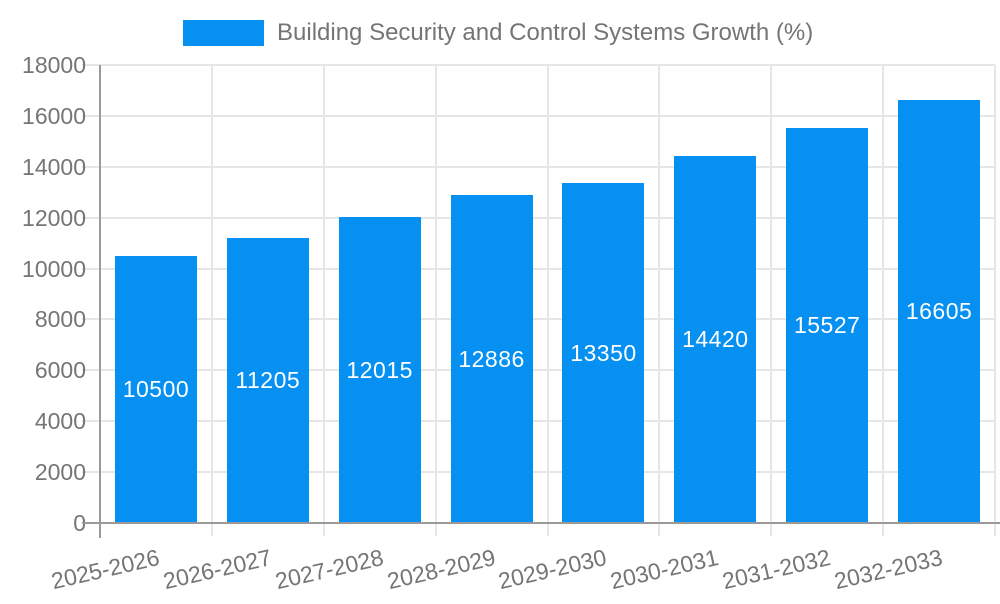  What do you see at coordinates (54, 166) in the screenshot?
I see `y-axis-tick-label: 14000` at bounding box center [54, 166].